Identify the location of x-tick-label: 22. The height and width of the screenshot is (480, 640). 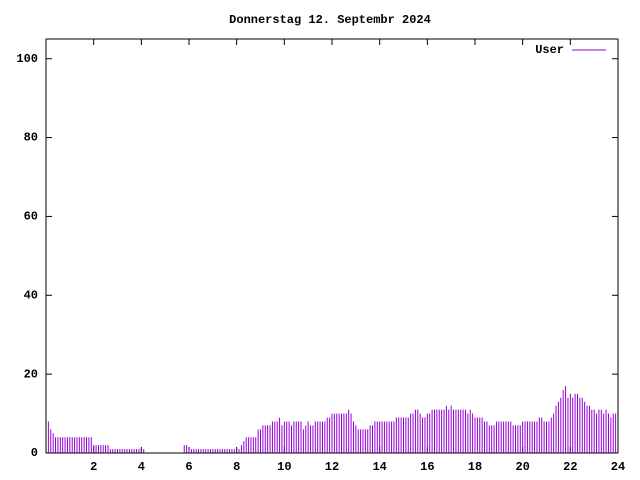
(570, 467).